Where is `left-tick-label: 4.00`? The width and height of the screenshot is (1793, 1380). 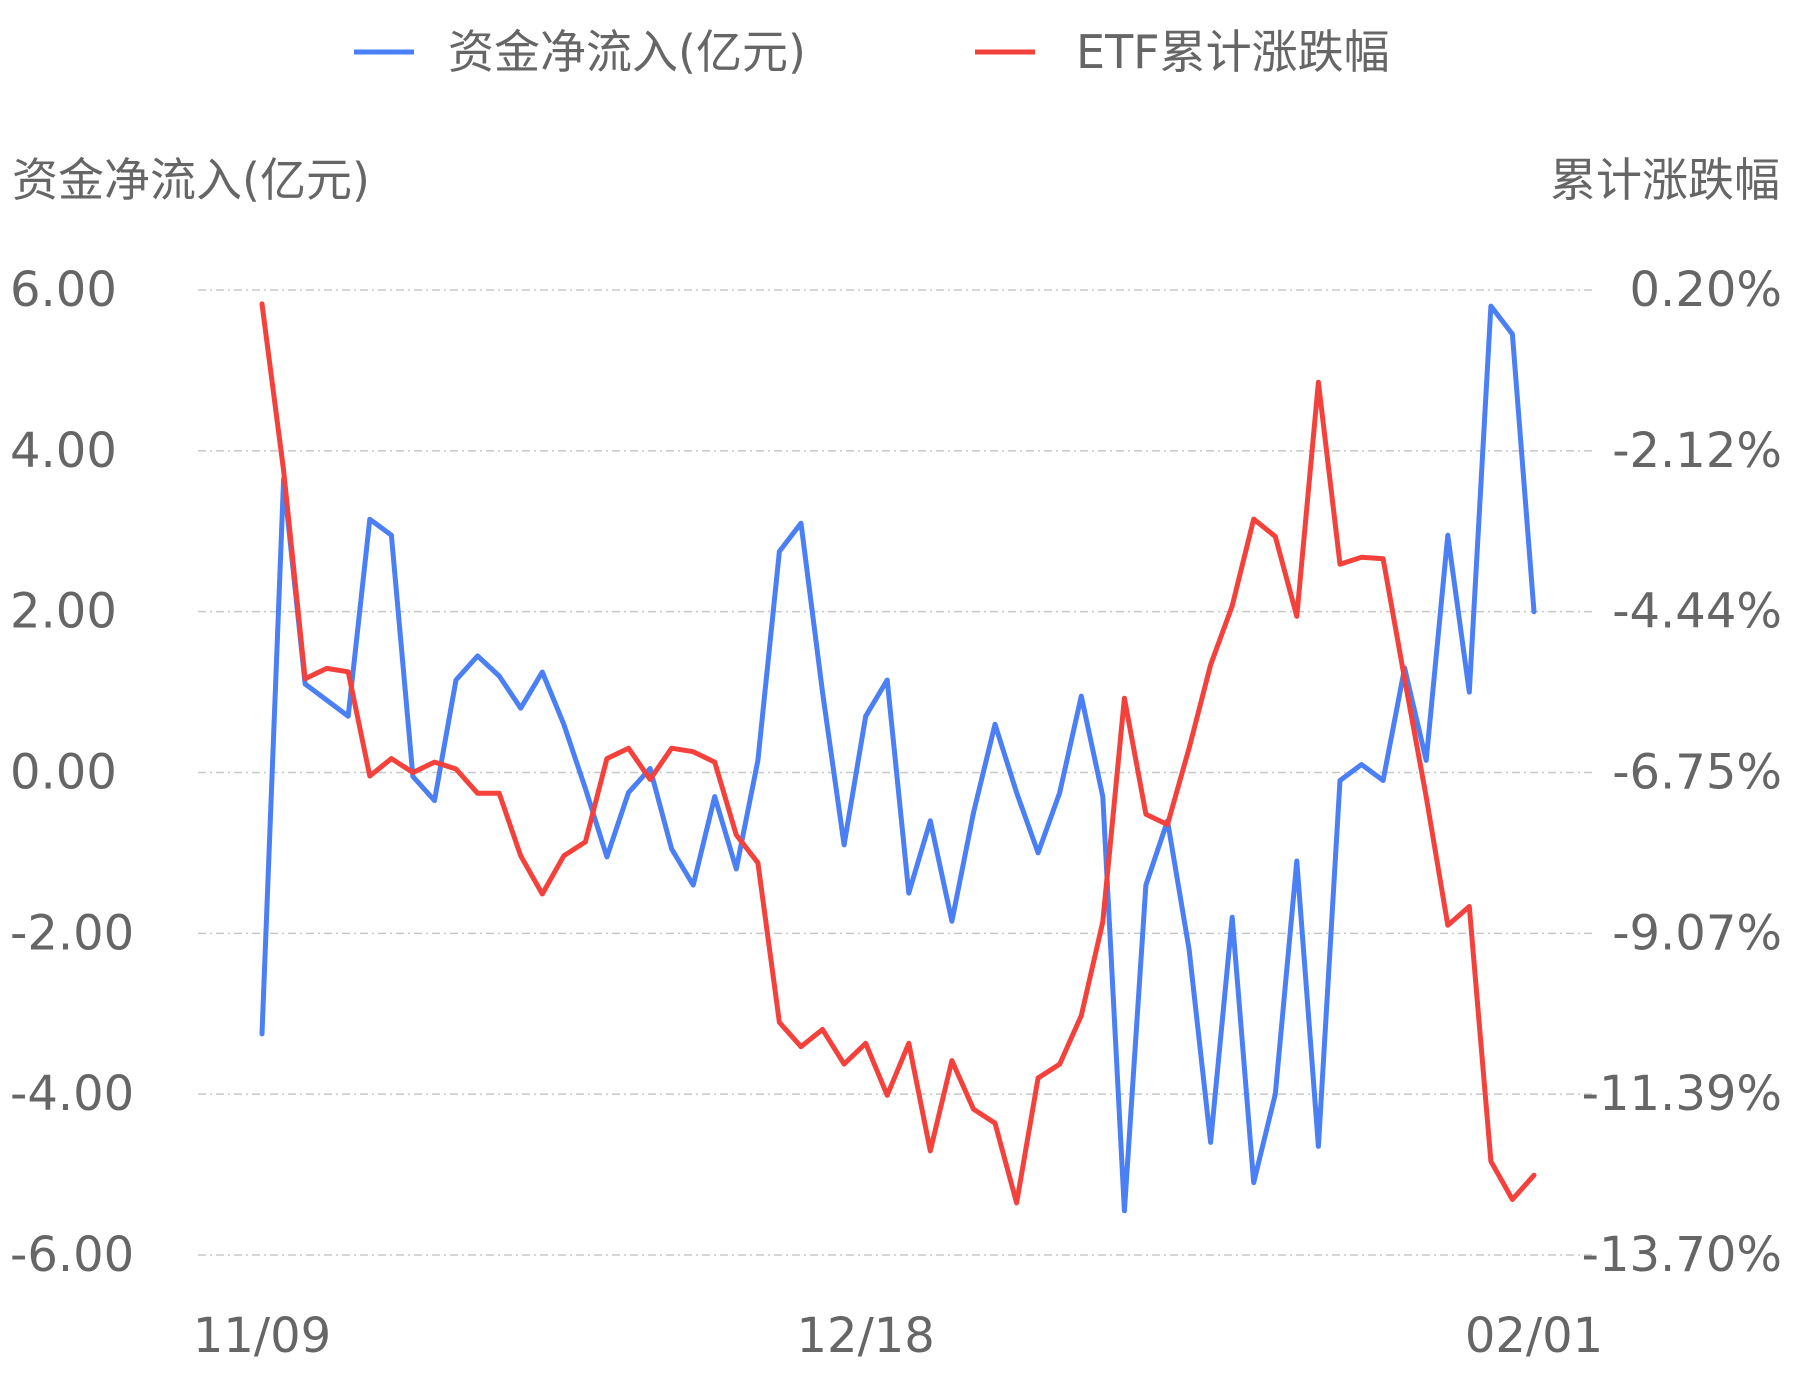
left-tick-label: 4.00 is located at coordinates (63, 451).